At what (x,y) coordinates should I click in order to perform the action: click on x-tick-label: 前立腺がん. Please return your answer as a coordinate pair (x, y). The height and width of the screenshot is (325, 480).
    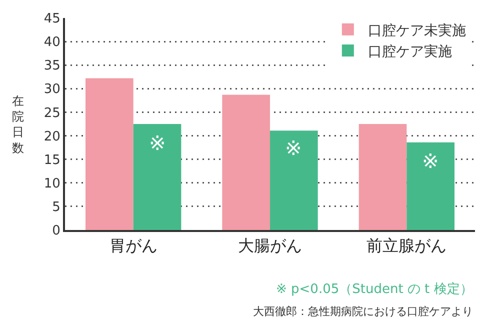
    Looking at the image, I should click on (406, 246).